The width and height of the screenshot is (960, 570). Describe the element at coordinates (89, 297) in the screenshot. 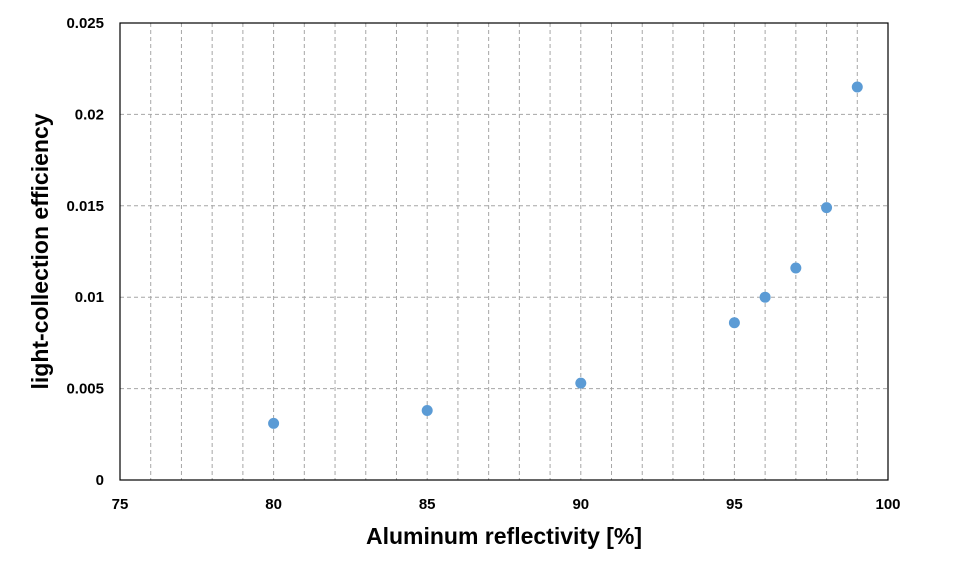

I see `y-tick-label: 0.01` at that location.